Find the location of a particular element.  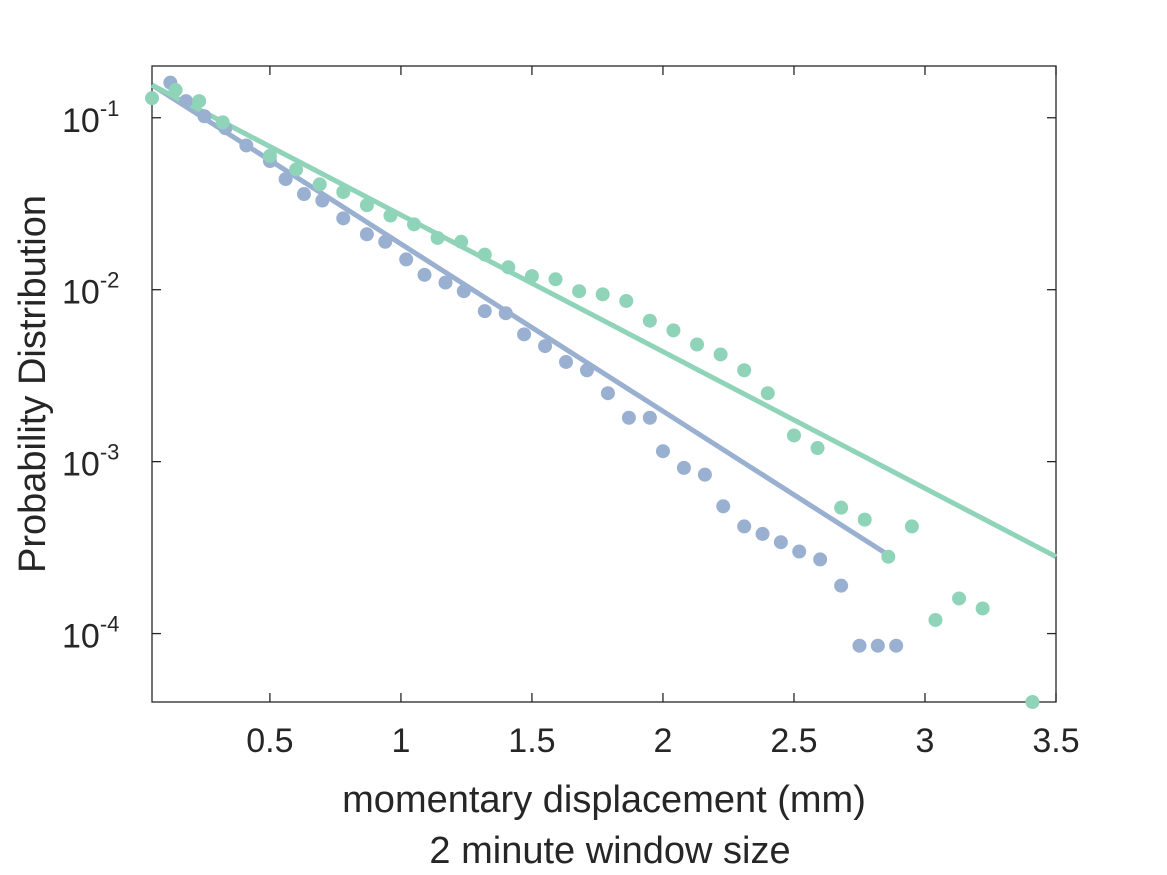

x-axis-label: momentary displacement (mm) is located at coordinates (604, 800).